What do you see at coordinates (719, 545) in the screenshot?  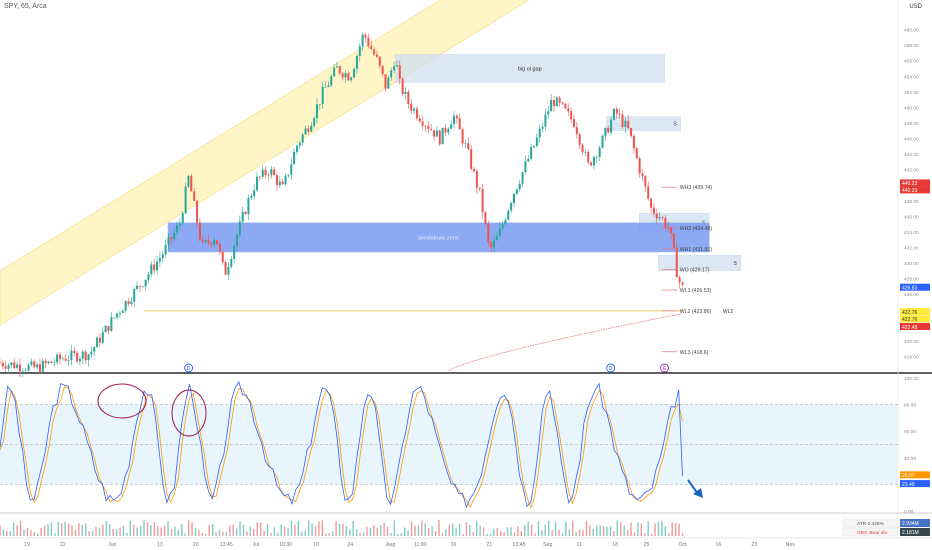 I see `time-tick-label: 16` at bounding box center [719, 545].